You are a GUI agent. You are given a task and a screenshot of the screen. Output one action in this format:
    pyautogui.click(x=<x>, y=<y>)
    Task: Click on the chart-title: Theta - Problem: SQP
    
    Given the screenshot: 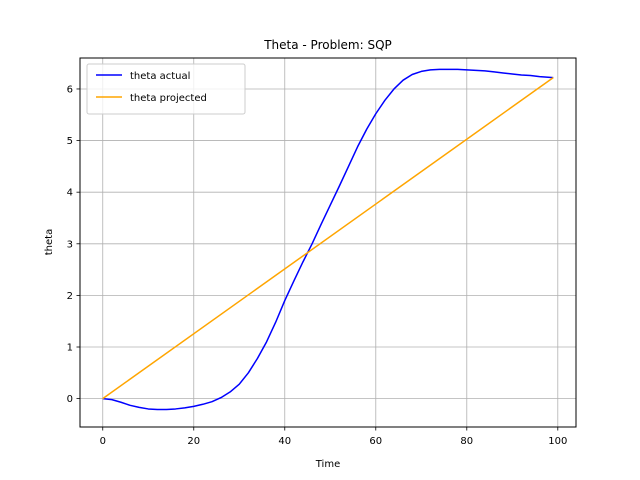 What is the action you would take?
    pyautogui.click(x=327, y=45)
    